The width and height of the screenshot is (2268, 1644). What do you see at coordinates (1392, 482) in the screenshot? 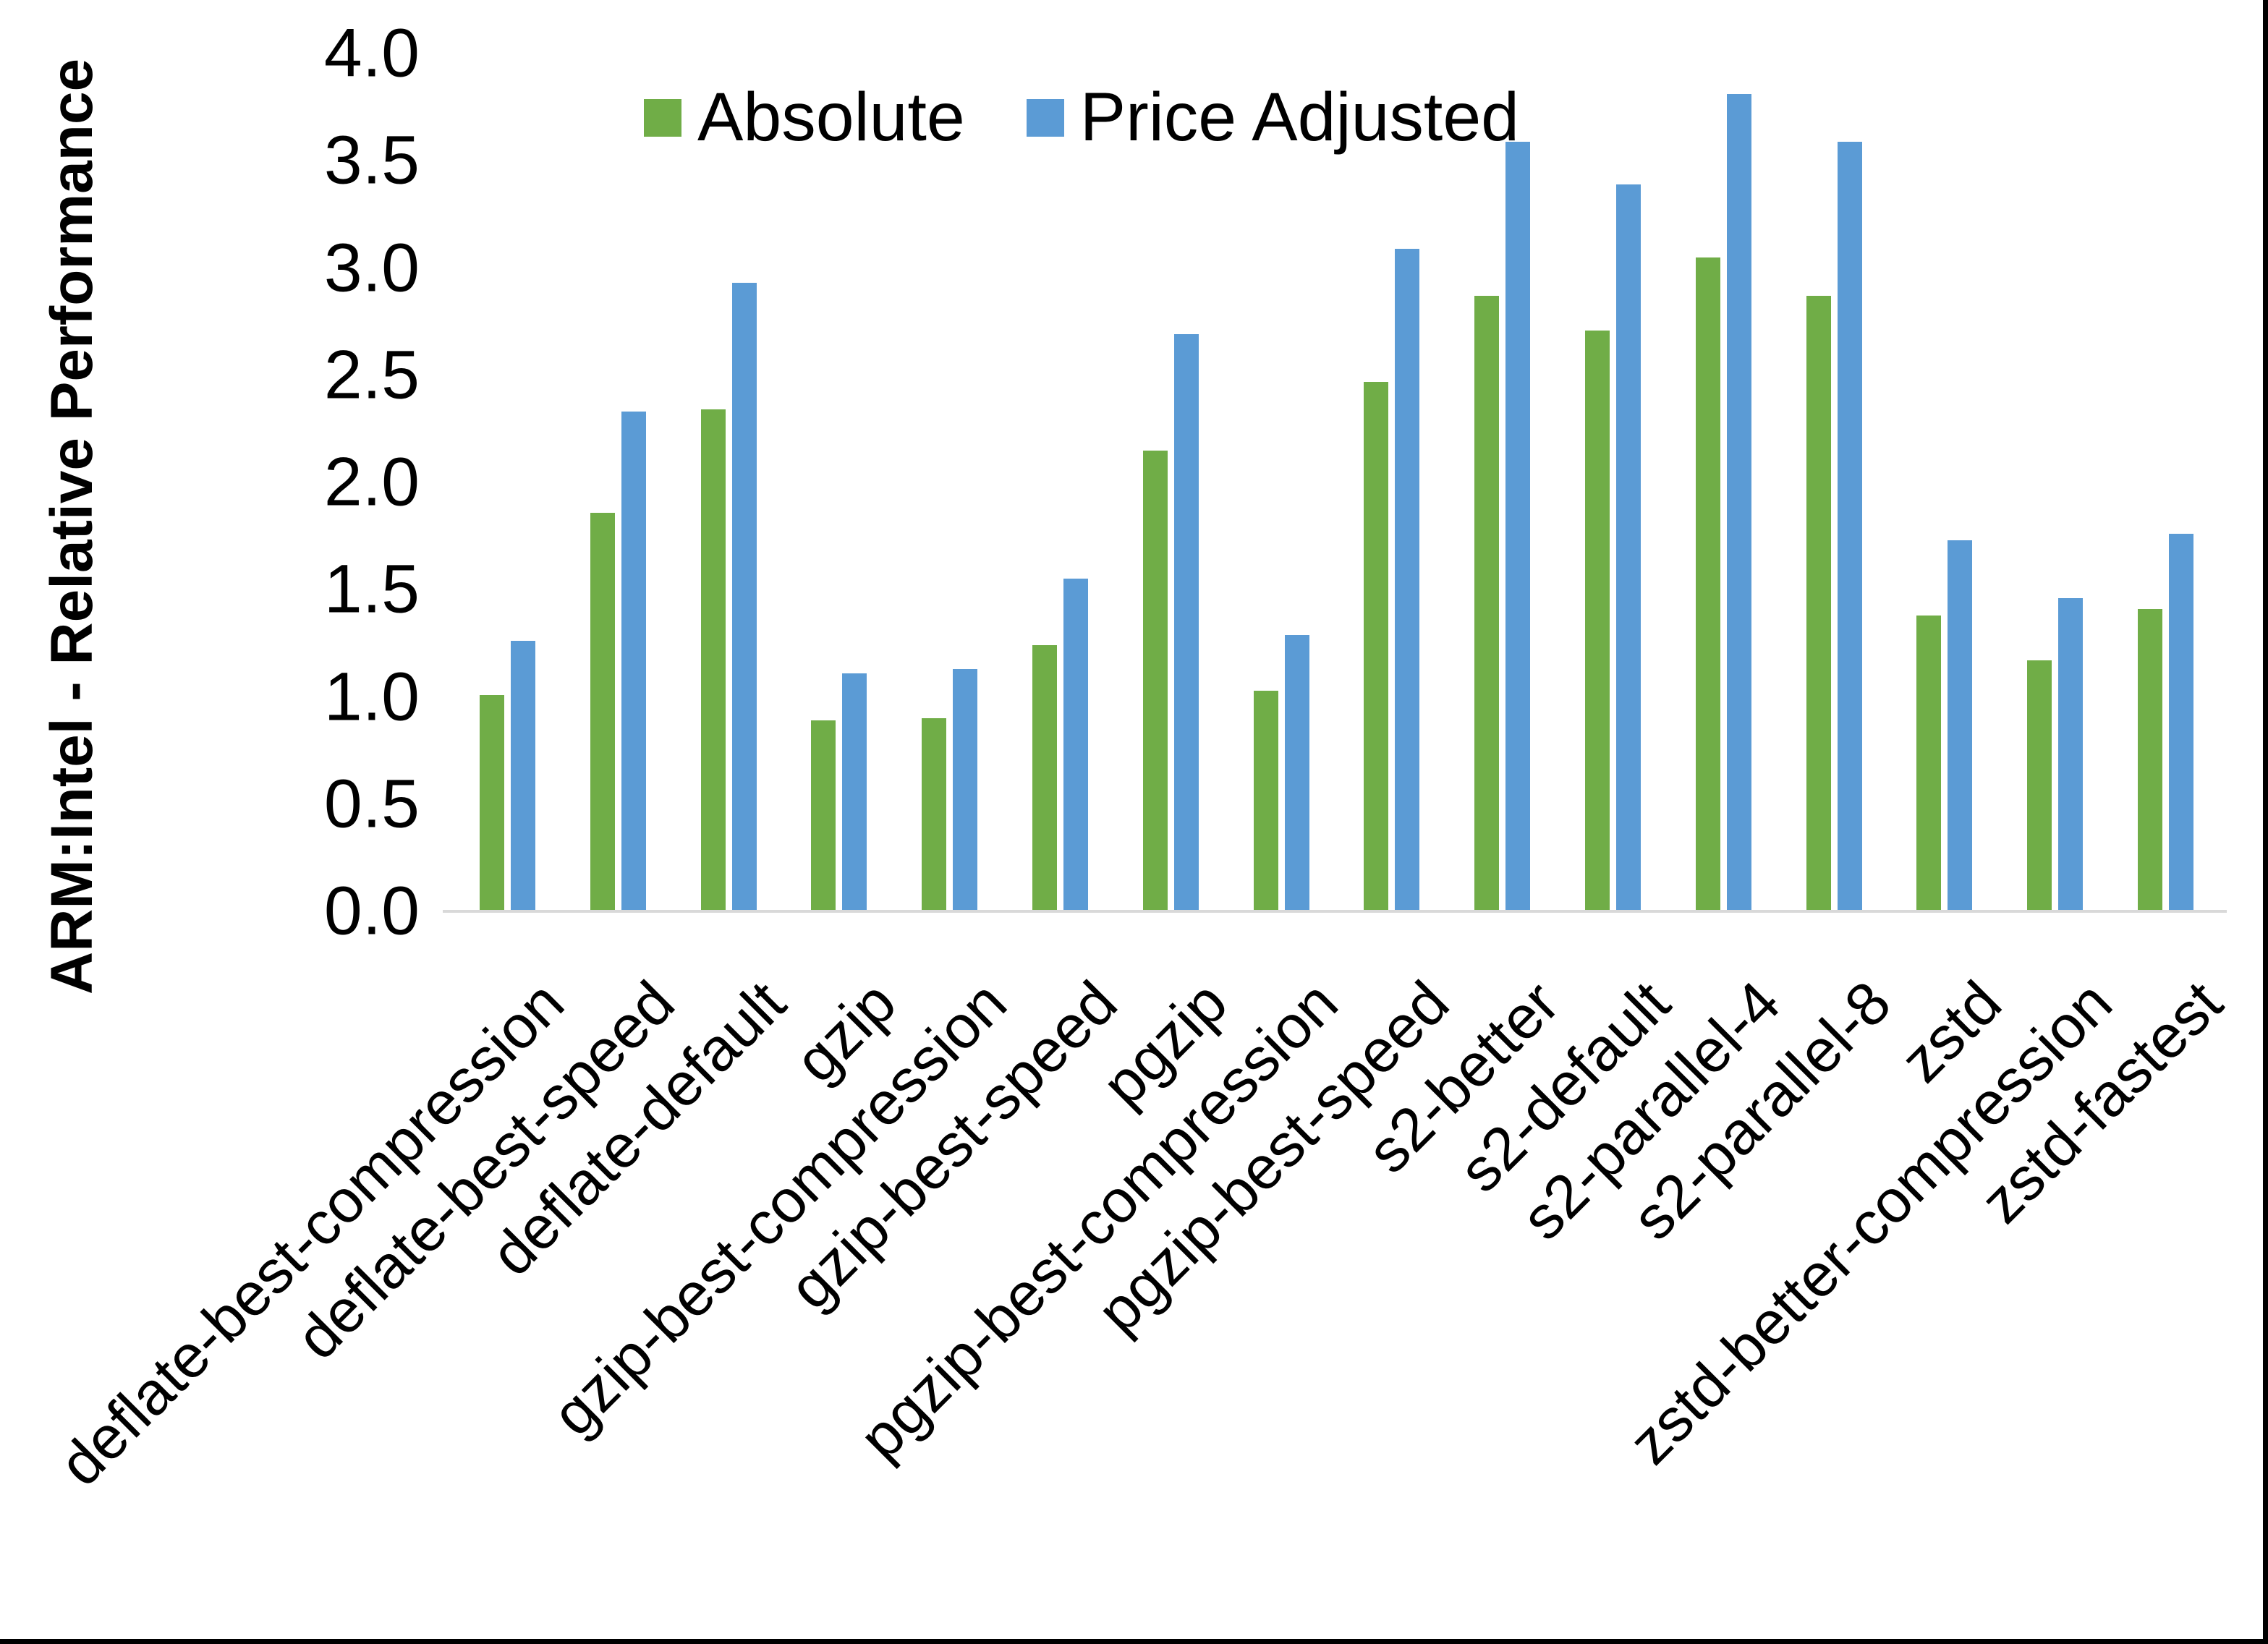
I see `bar-group-pgzip-best-speed` at bounding box center [1392, 482].